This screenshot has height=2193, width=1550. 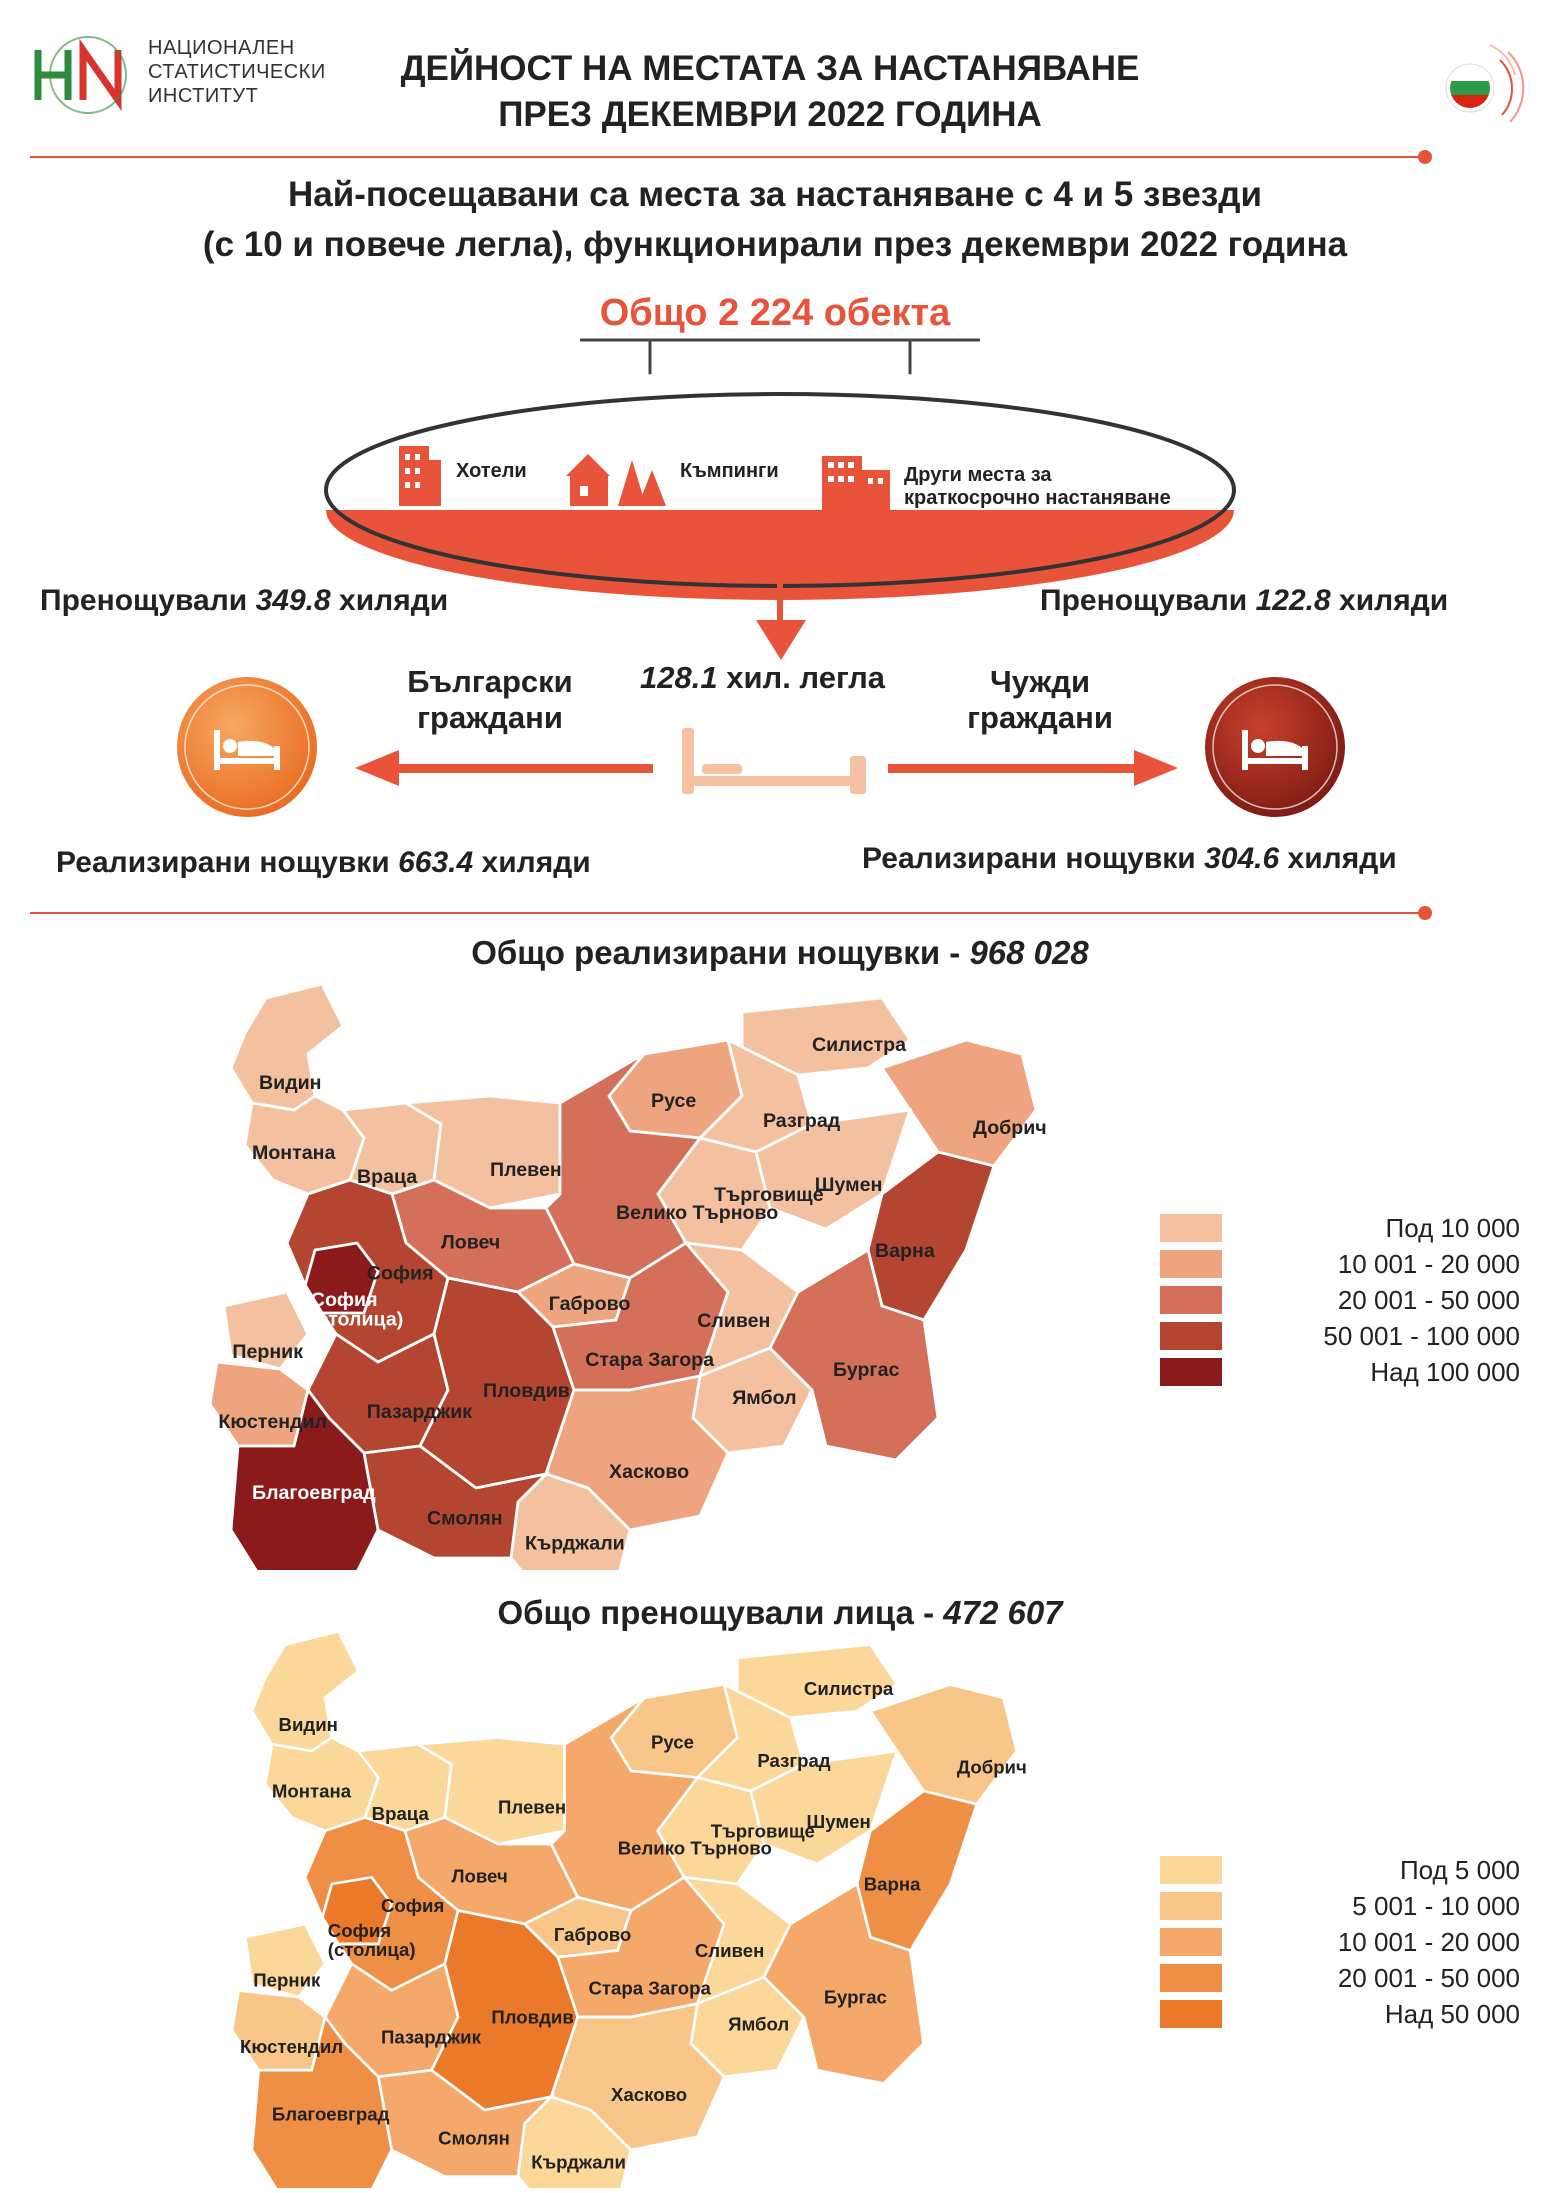 What do you see at coordinates (372, 1949) in the screenshot?
I see `region-label: (столица)` at bounding box center [372, 1949].